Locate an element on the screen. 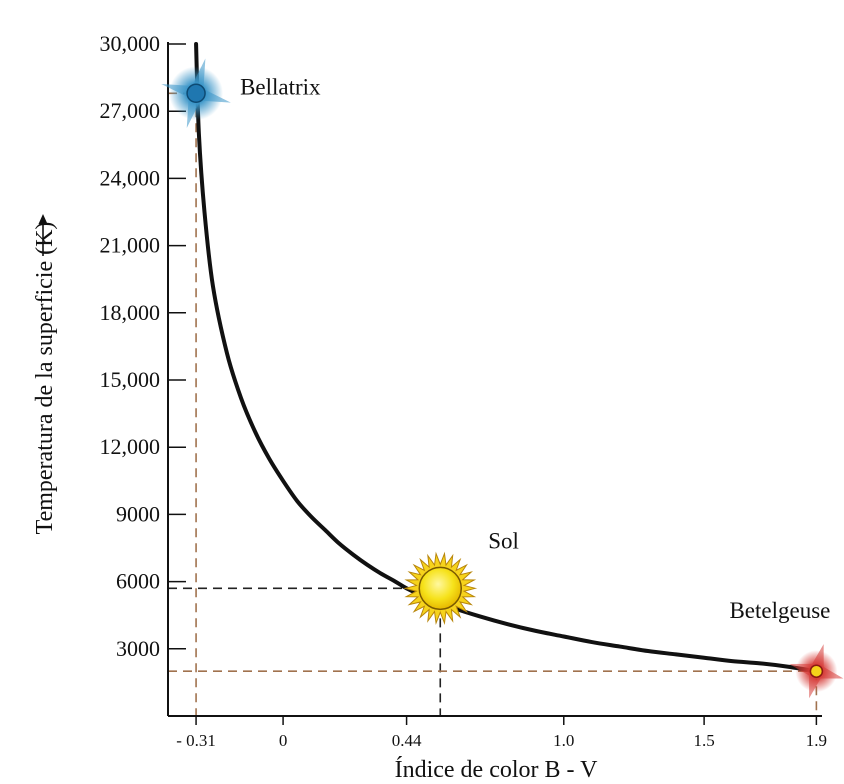 The height and width of the screenshot is (784, 844). x-tick-label: - 0.31 is located at coordinates (196, 740).